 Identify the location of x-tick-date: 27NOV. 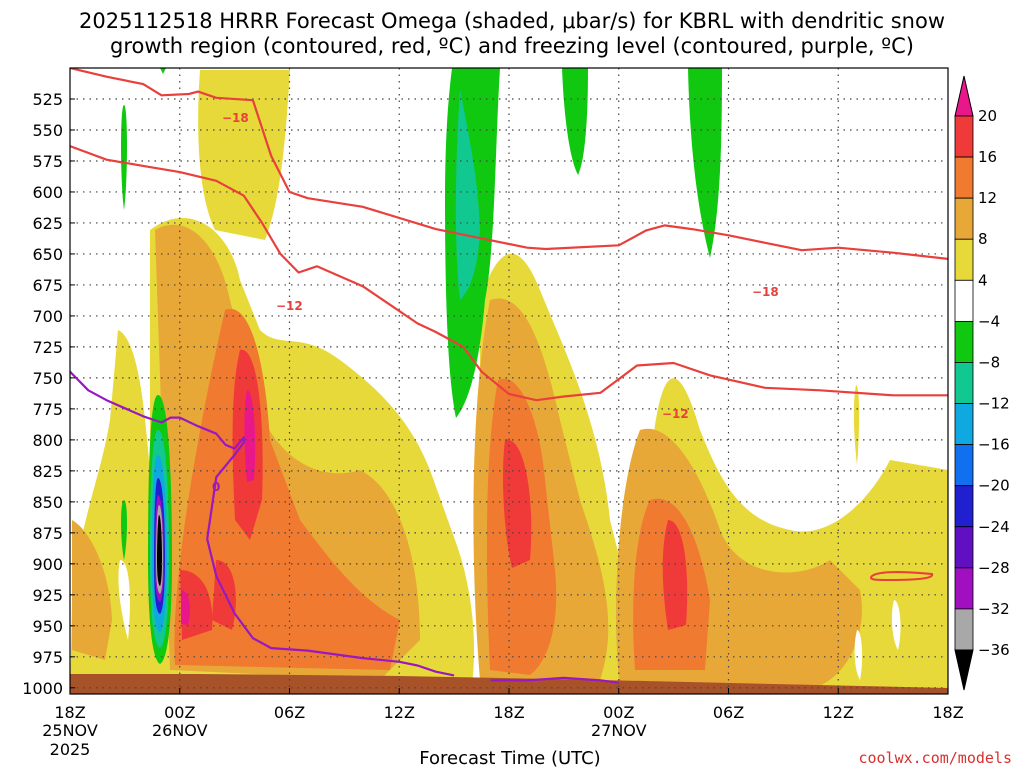
(619, 730).